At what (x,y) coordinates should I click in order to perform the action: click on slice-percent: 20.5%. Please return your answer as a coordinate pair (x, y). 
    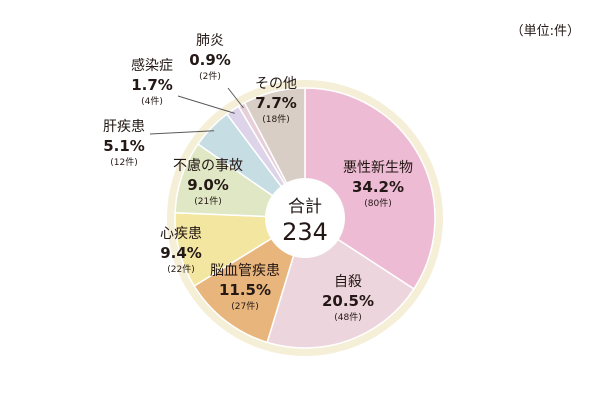
    Looking at the image, I should click on (348, 301).